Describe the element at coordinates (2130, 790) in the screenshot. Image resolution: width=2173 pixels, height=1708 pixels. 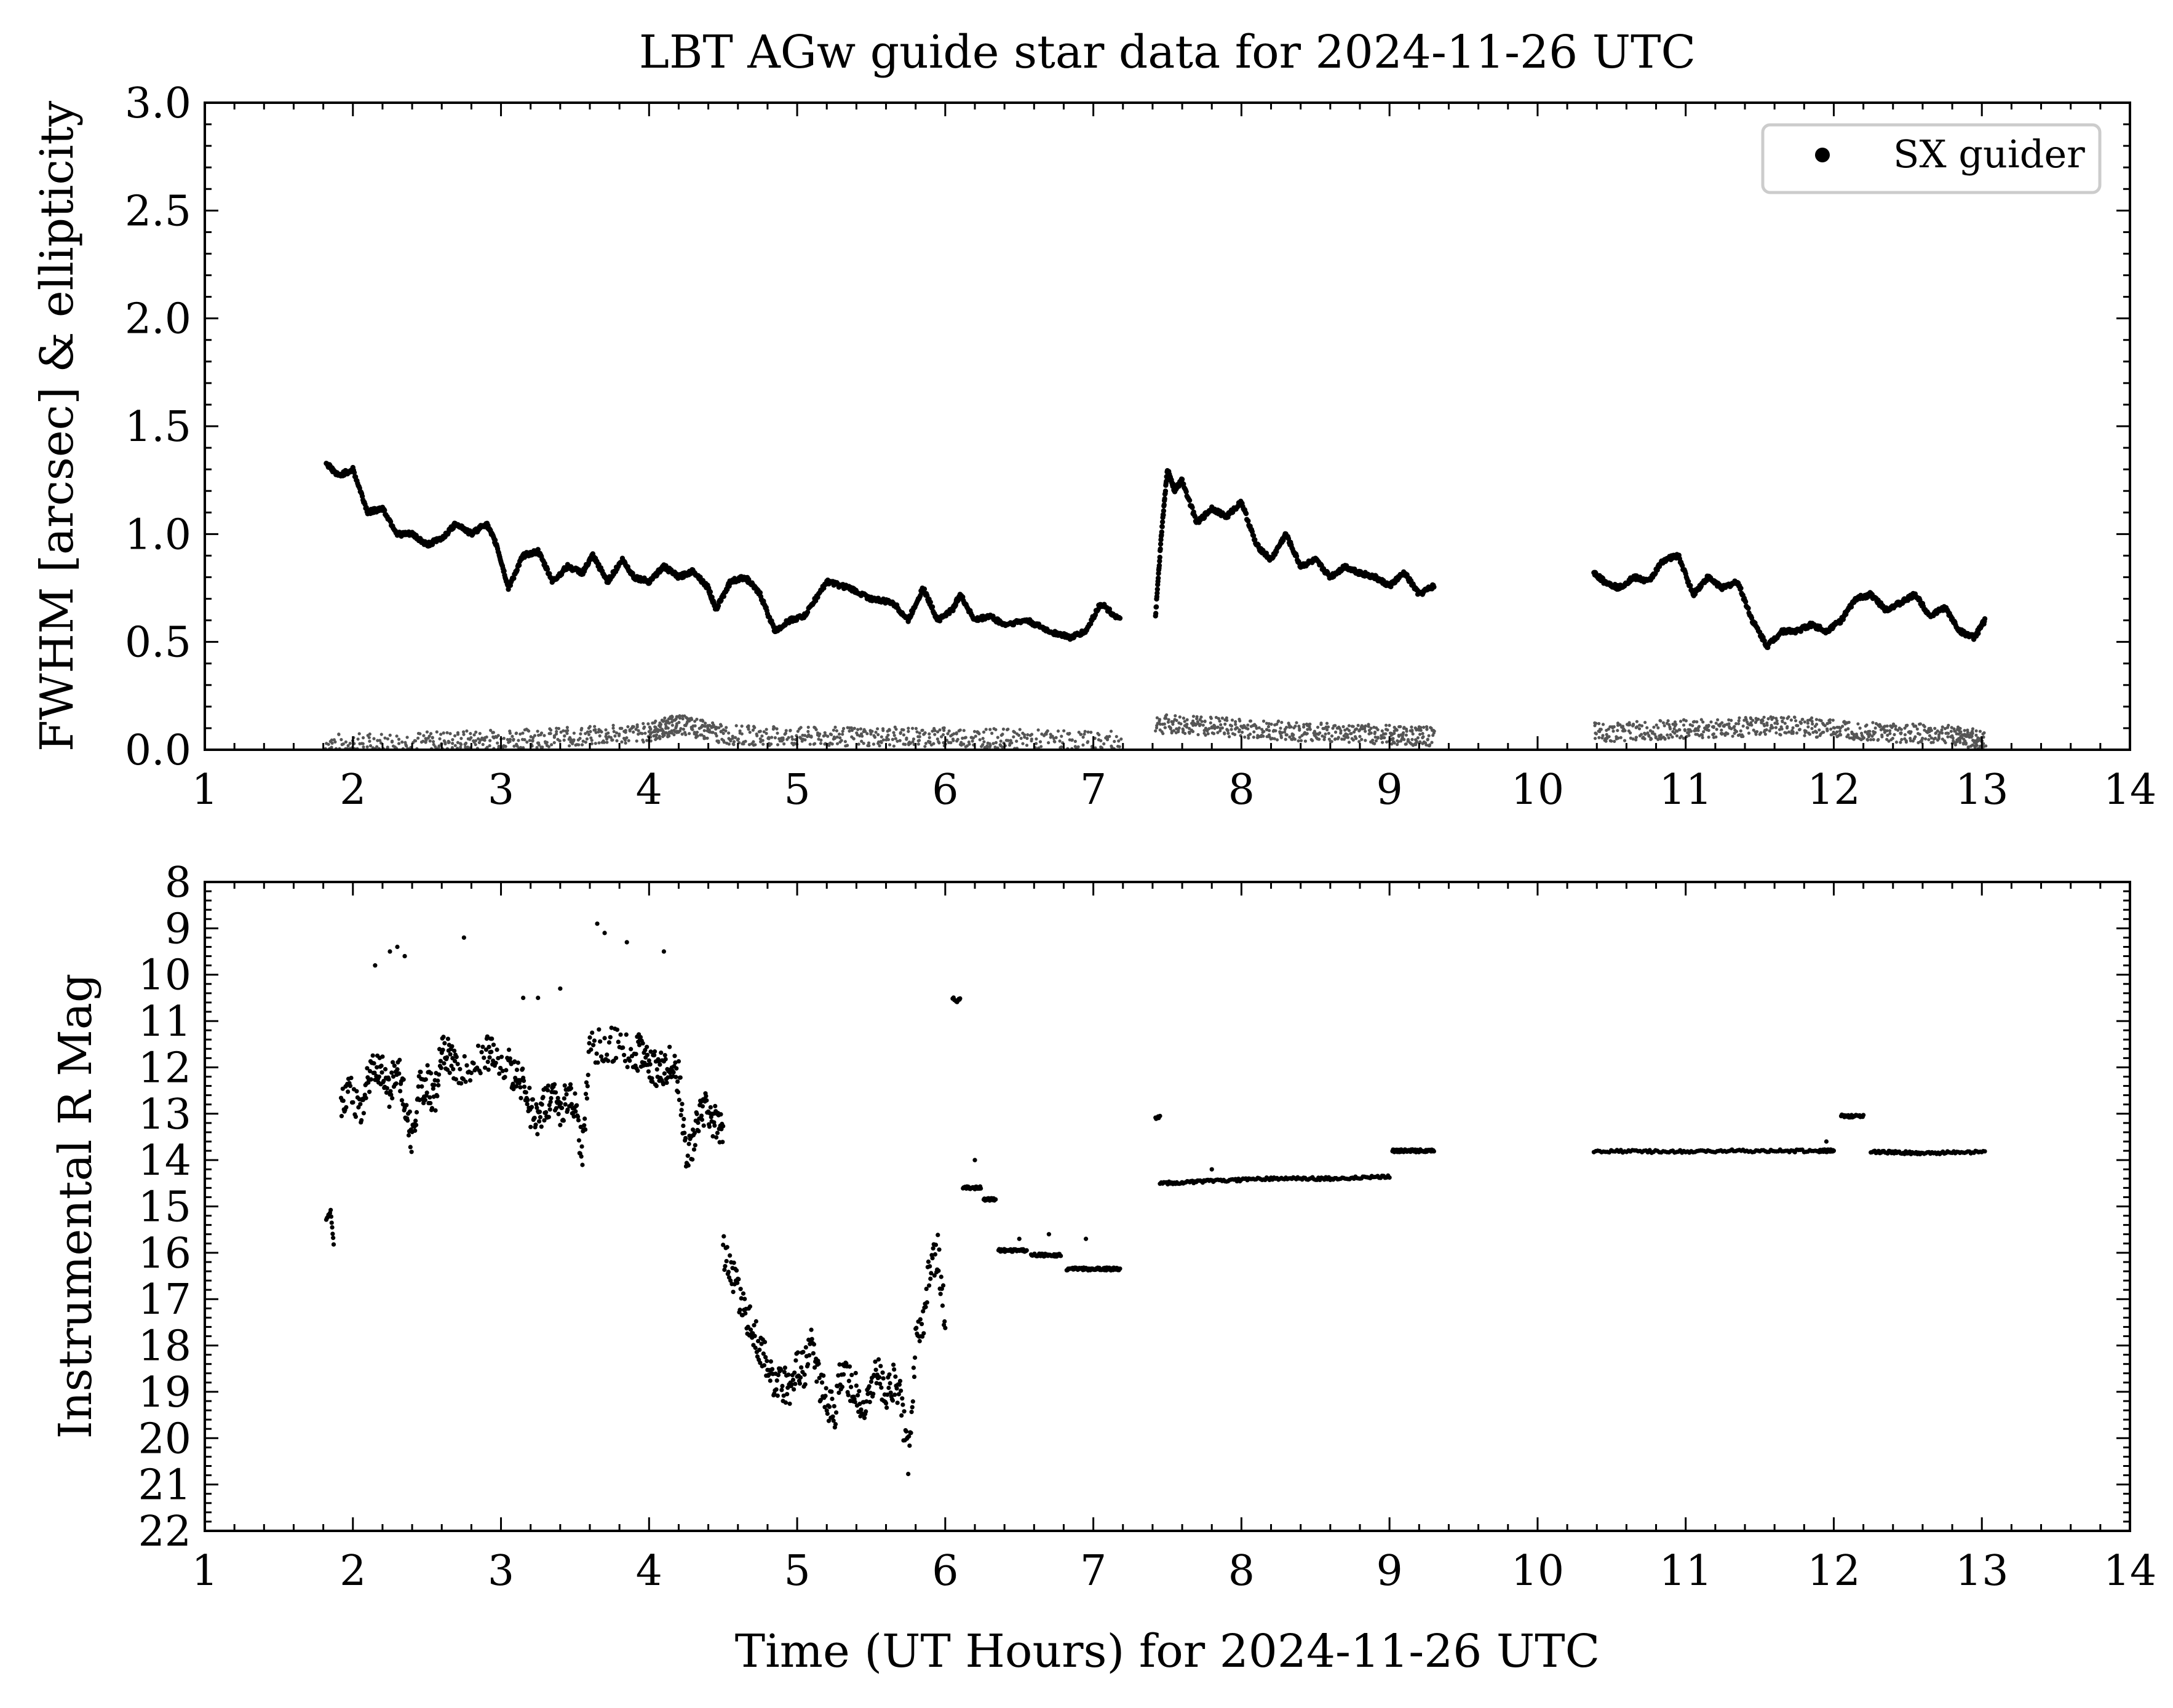
I see `top-x-tick-label: 14` at that location.